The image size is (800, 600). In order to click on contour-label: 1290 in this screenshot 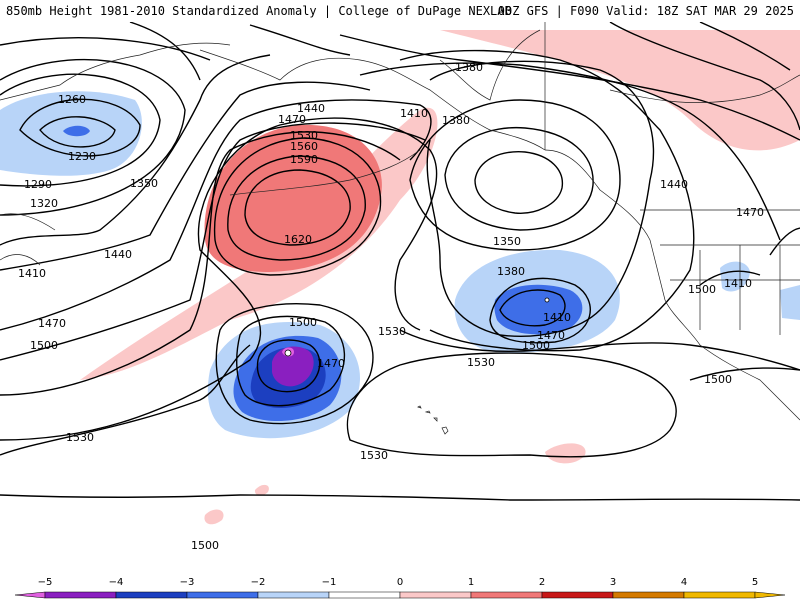, I will do `click(38, 184)`.